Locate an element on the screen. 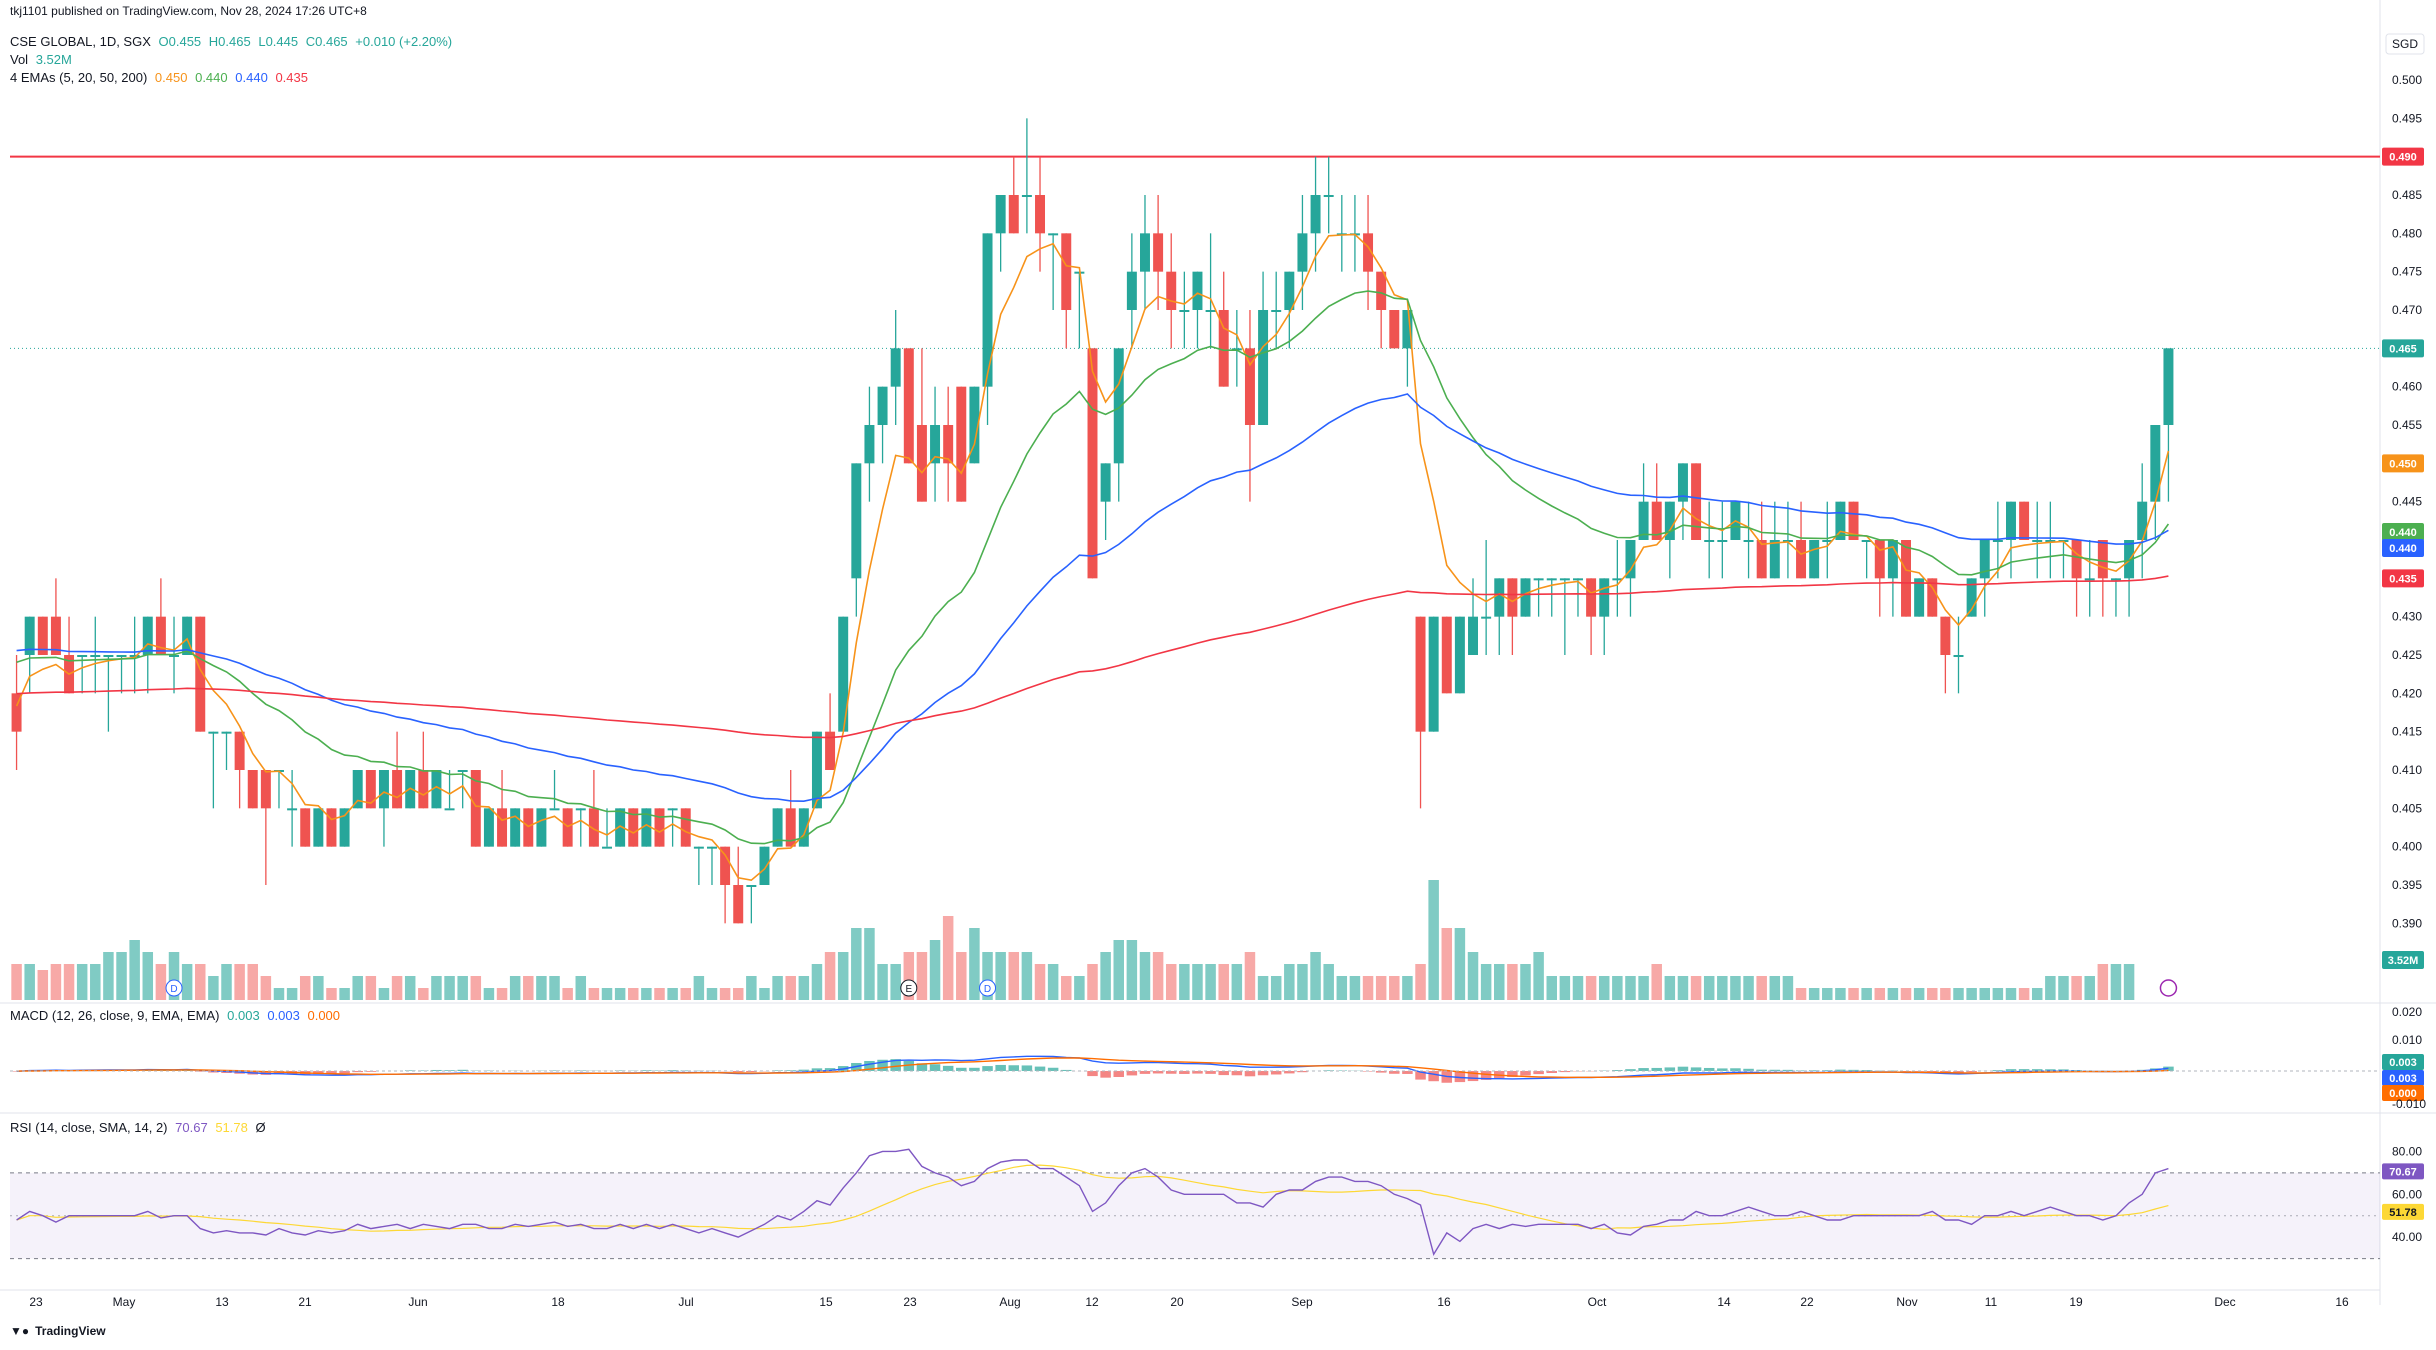  price-tick-label: 0.480 is located at coordinates (2407, 233).